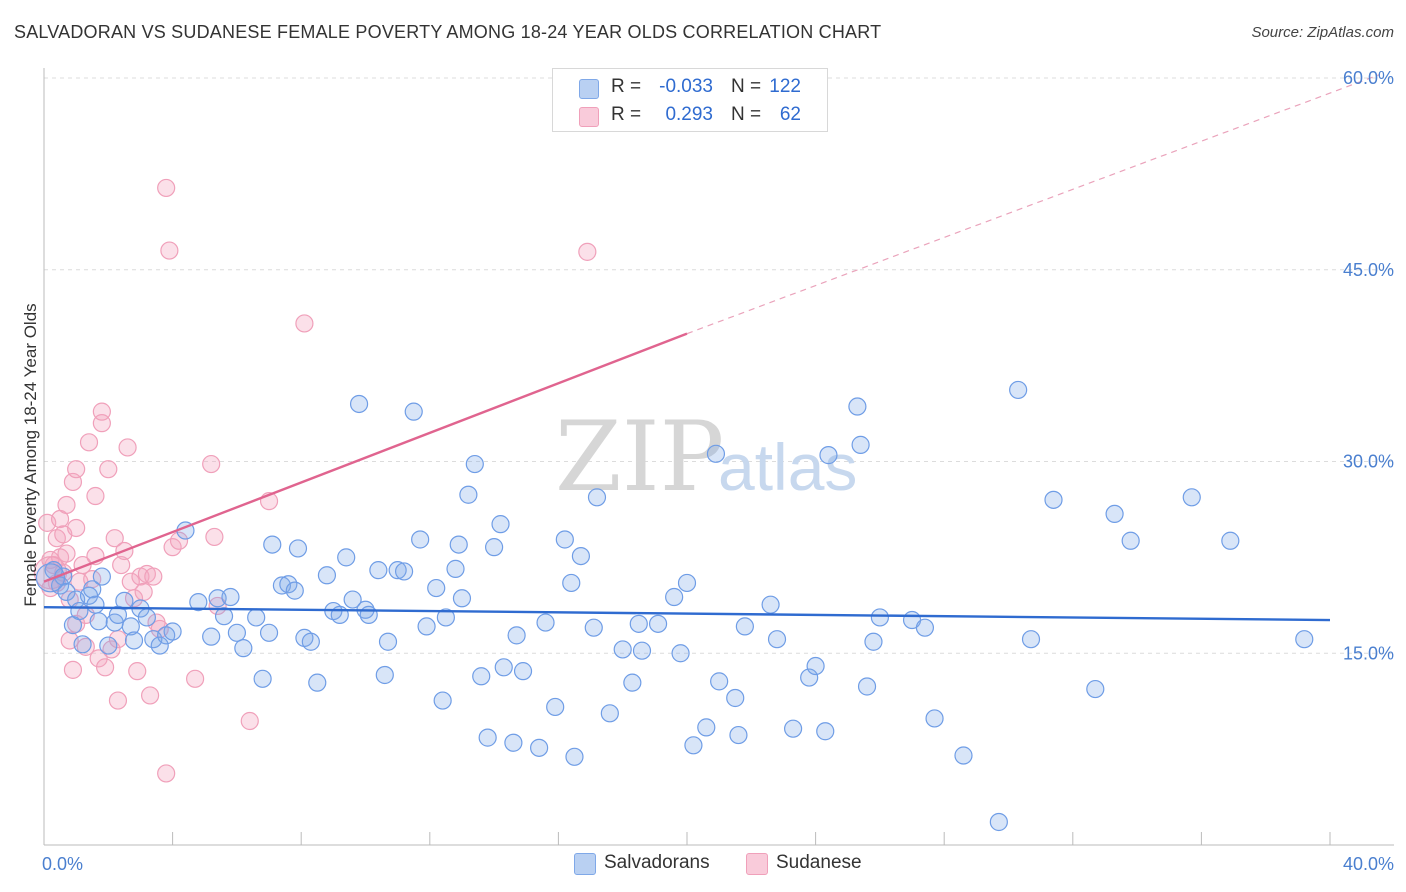 The image size is (1406, 892). What do you see at coordinates (686, 86) in the screenshot?
I see `r-value: -0.033` at bounding box center [686, 86].